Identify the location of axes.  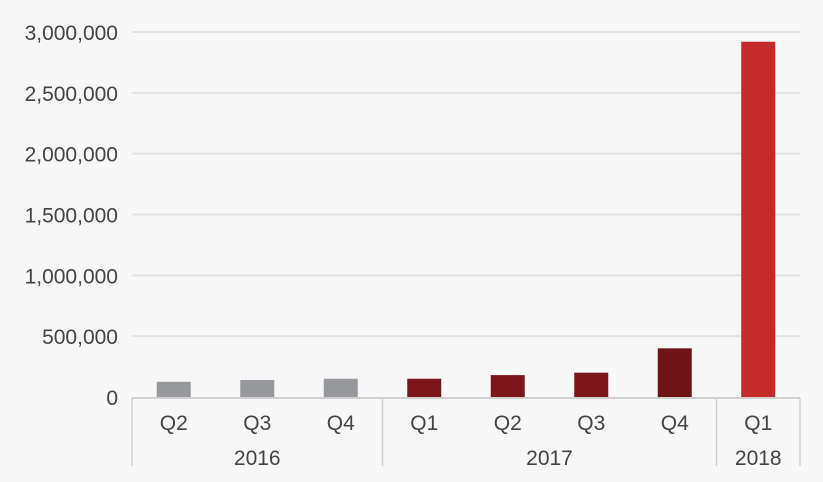
(466, 431).